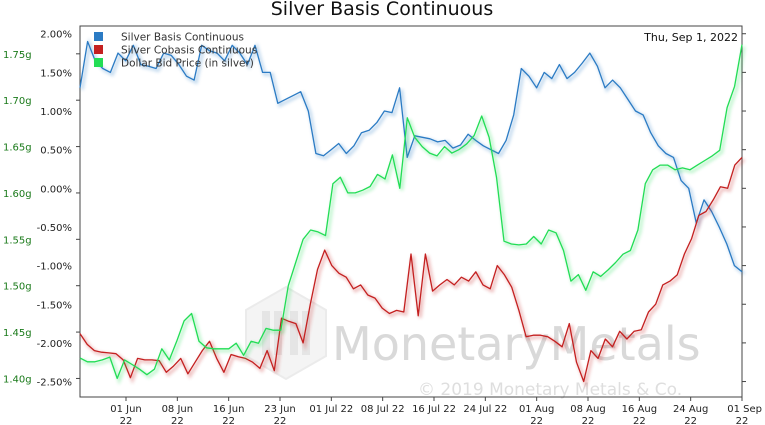  What do you see at coordinates (56, 35) in the screenshot?
I see `right-axis-tick-label: 2.00%` at bounding box center [56, 35].